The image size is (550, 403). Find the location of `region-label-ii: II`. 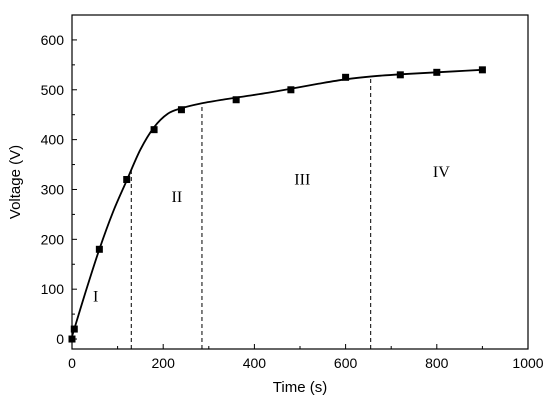

region-label-ii: II is located at coordinates (177, 197).